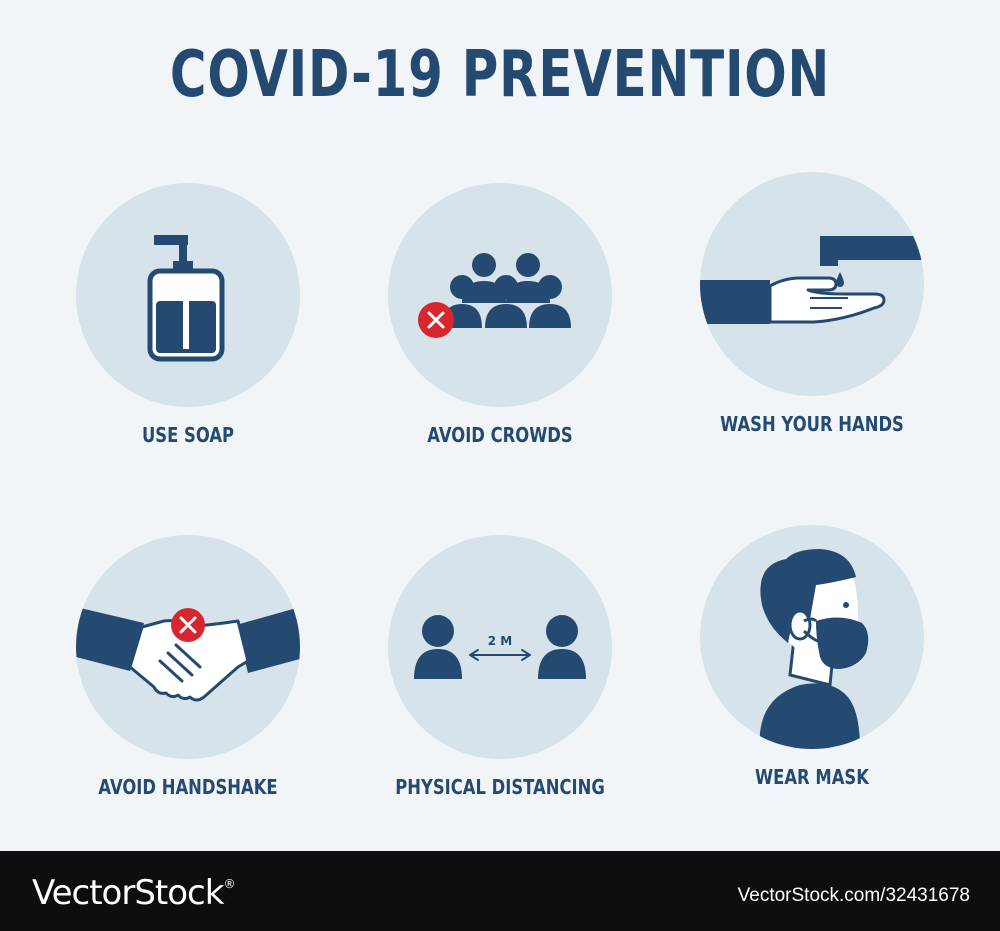  Describe the element at coordinates (188, 435) in the screenshot. I see `item-label: USE SOAP` at that location.